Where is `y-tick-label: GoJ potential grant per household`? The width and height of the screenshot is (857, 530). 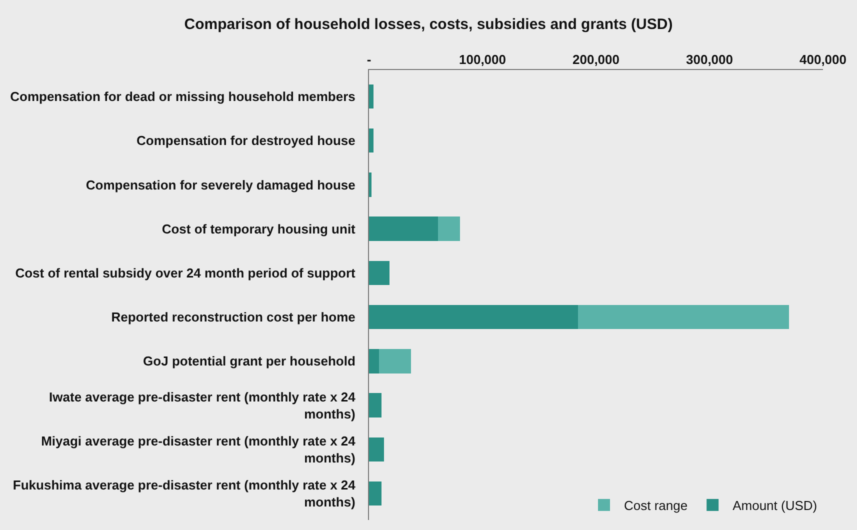
y-tick-label: GoJ potential grant per household is located at coordinates (249, 361).